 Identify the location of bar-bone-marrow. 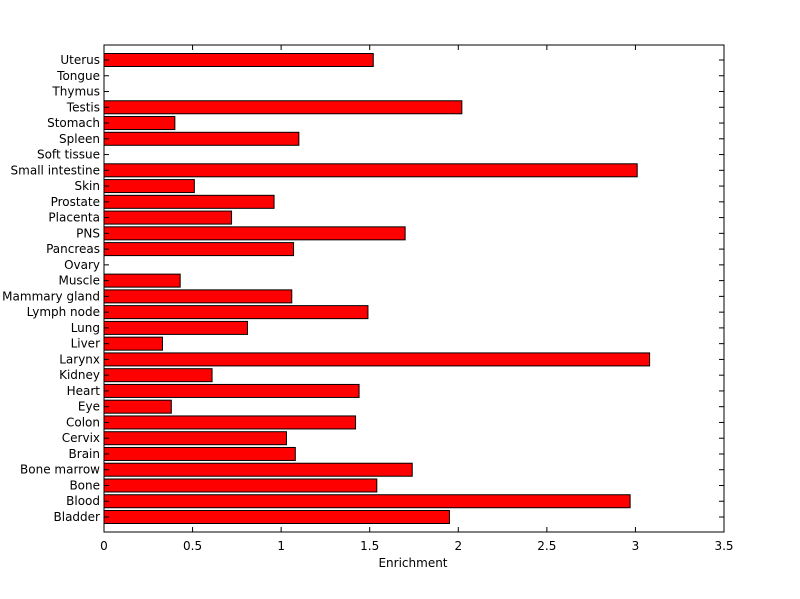
(258, 469).